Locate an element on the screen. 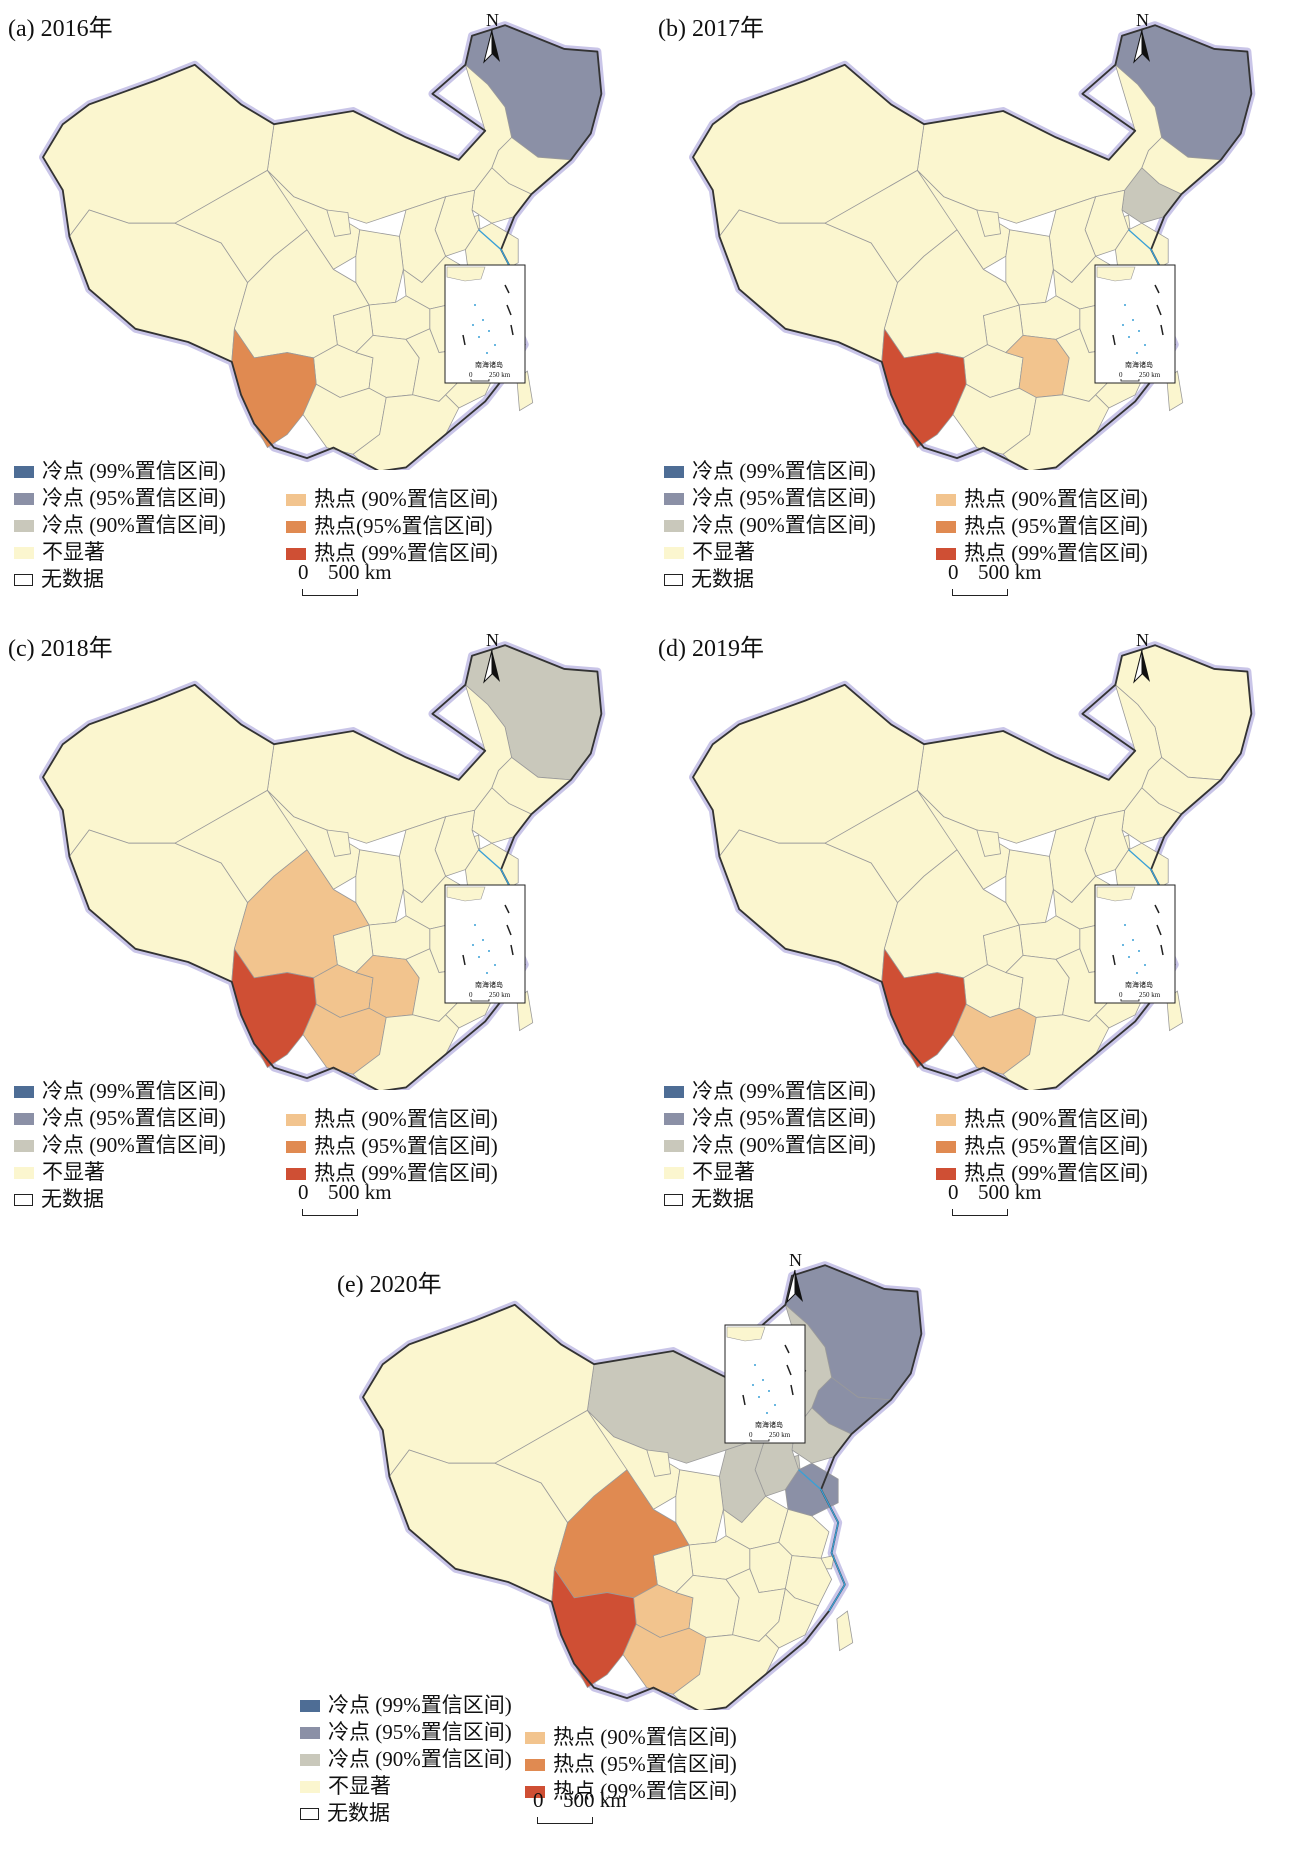 The width and height of the screenshot is (1300, 1863). panel-title: (e) 2020年 is located at coordinates (389, 1285).